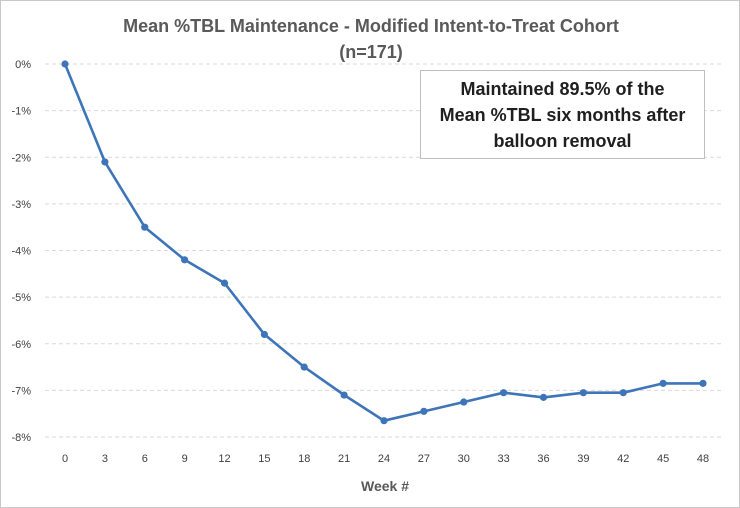  What do you see at coordinates (543, 459) in the screenshot?
I see `x-tick-label: 36` at bounding box center [543, 459].